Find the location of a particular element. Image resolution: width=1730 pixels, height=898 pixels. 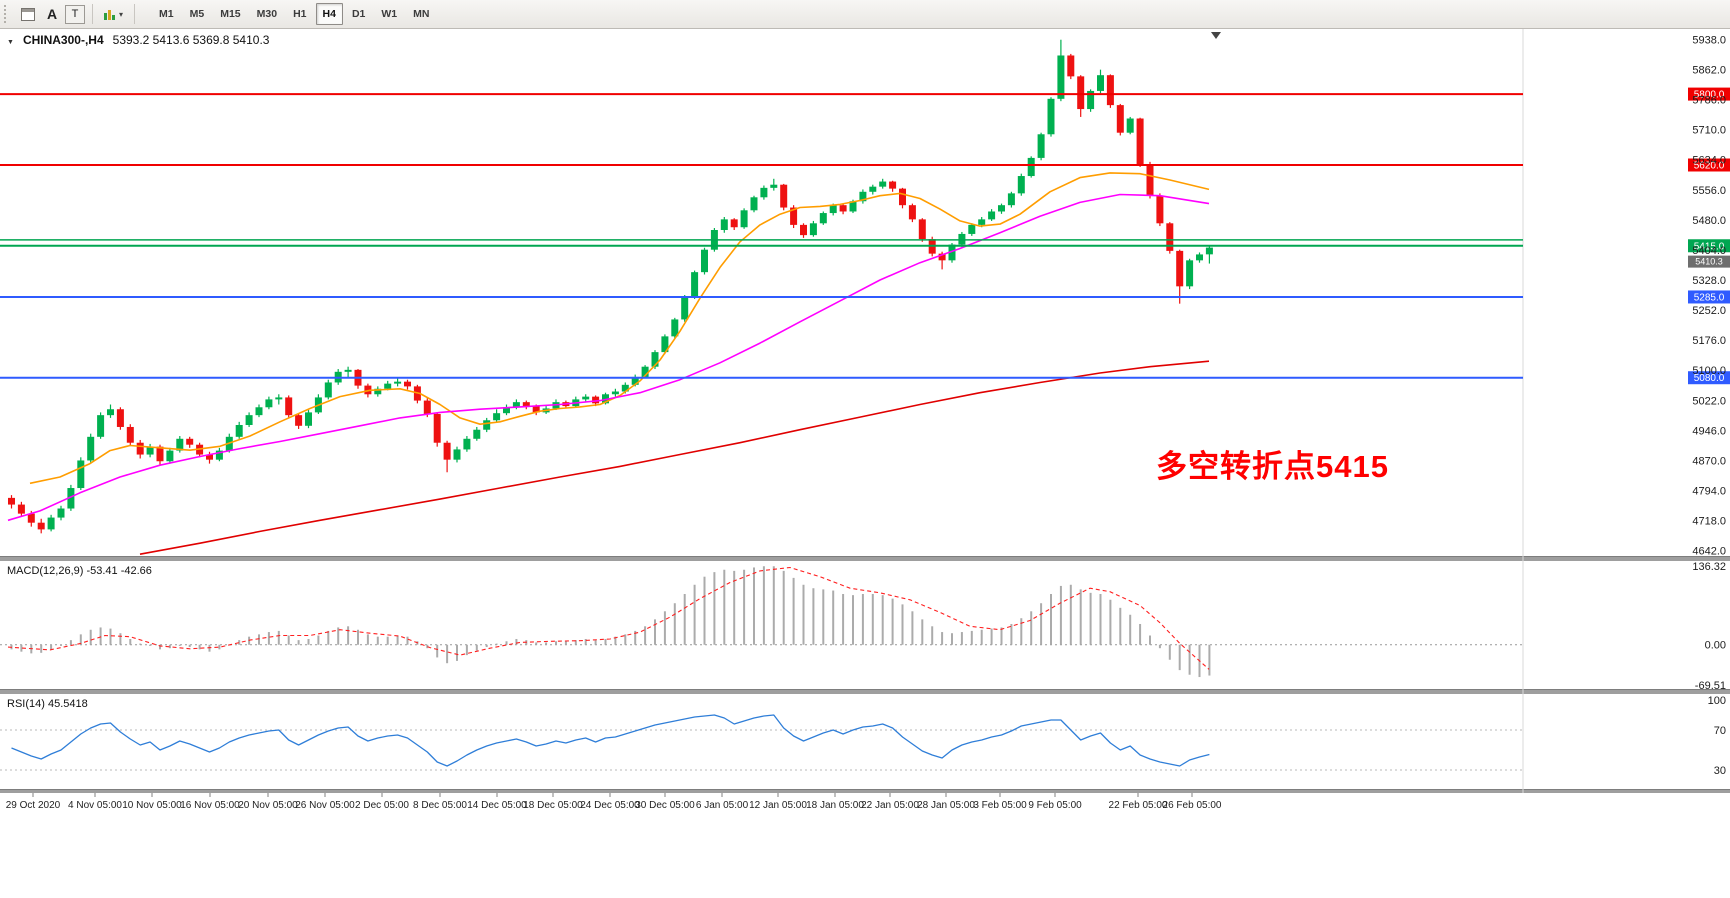

symbol-marker-icon: ▼ is located at coordinates (10, 42).